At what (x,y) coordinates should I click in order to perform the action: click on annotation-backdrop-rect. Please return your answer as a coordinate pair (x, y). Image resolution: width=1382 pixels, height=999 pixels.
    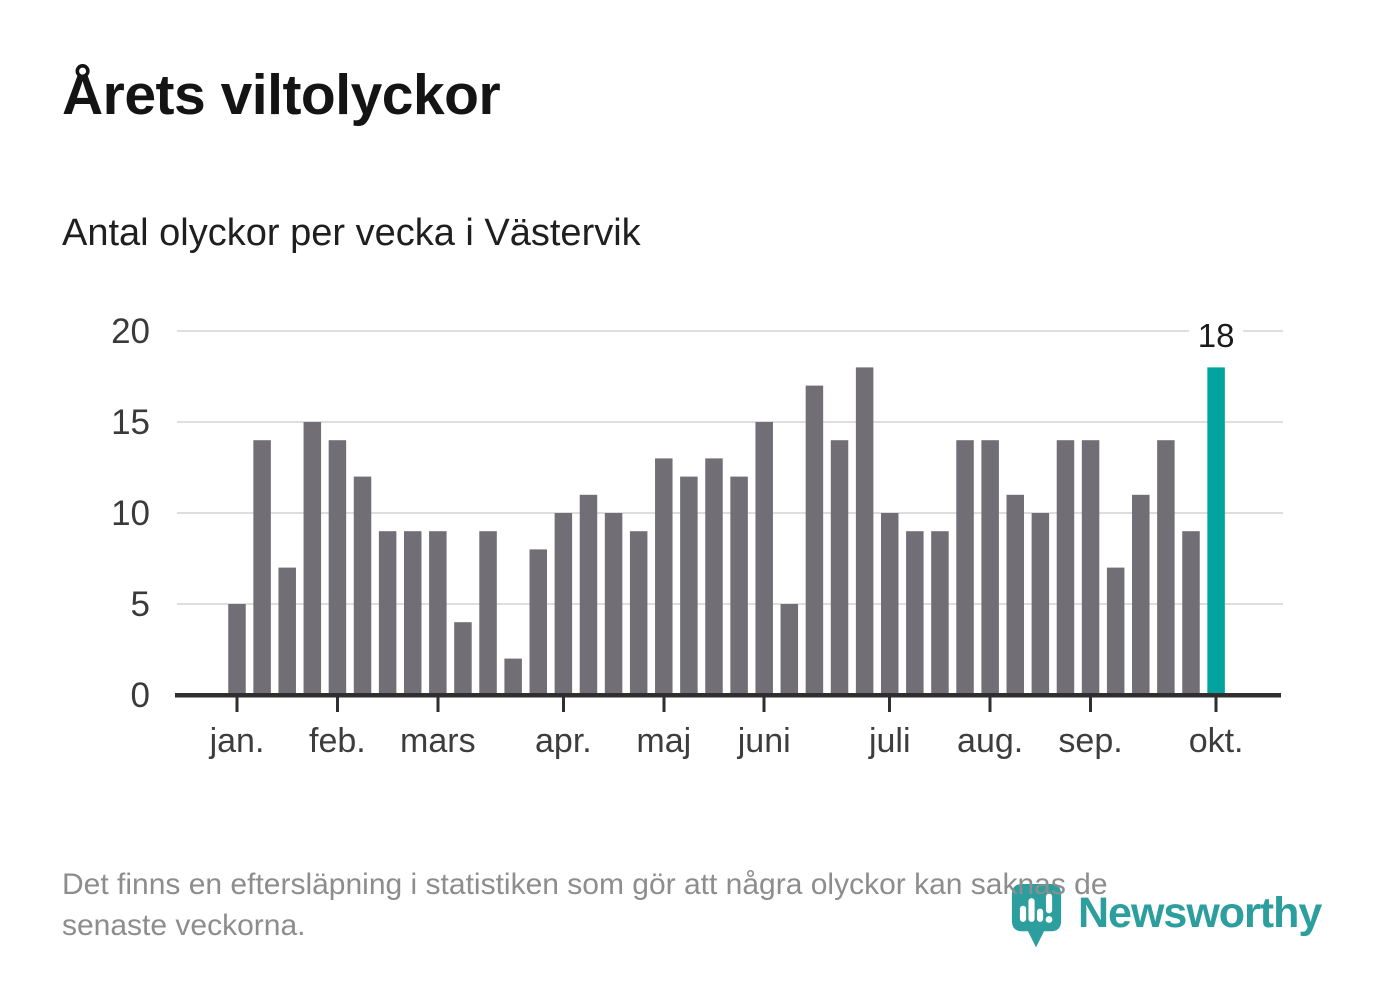
    Looking at the image, I should click on (1216, 331).